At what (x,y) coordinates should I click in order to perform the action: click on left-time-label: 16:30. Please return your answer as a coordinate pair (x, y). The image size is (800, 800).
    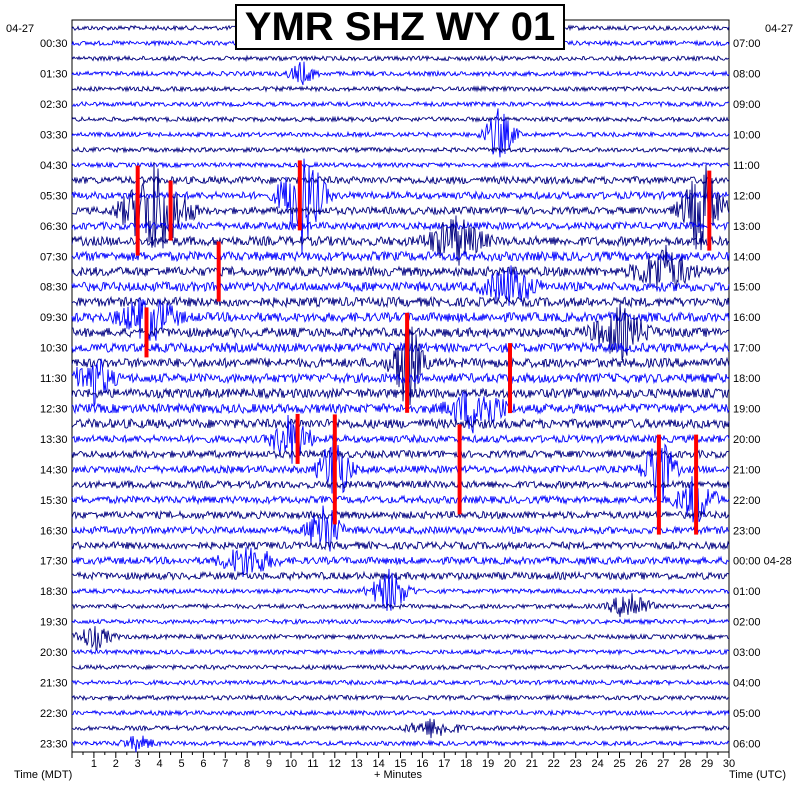
    Looking at the image, I should click on (54, 531).